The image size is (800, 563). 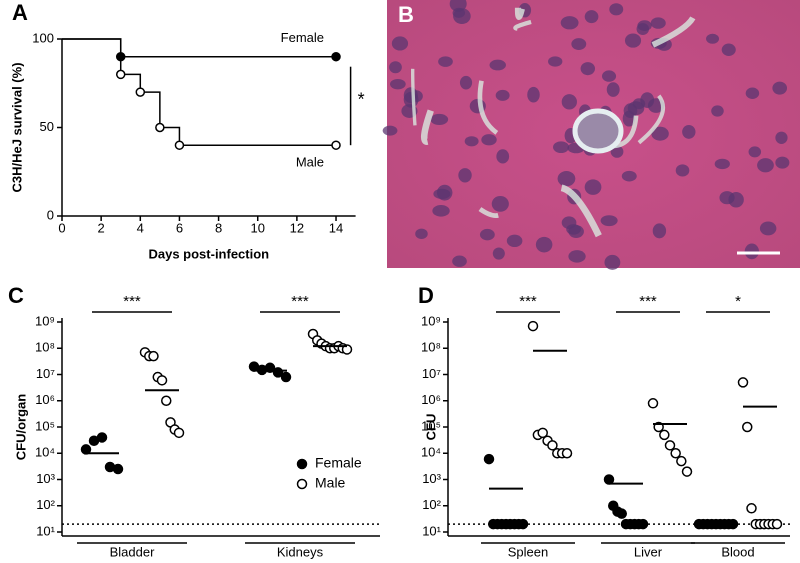 I want to click on y-tick-label: 10⁸, so click(x=45, y=347).